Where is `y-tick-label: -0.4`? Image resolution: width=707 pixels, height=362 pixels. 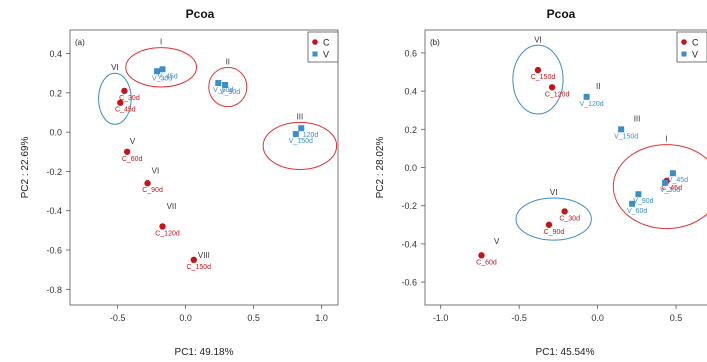
y-tick-label: -0.4 is located at coordinates (409, 244).